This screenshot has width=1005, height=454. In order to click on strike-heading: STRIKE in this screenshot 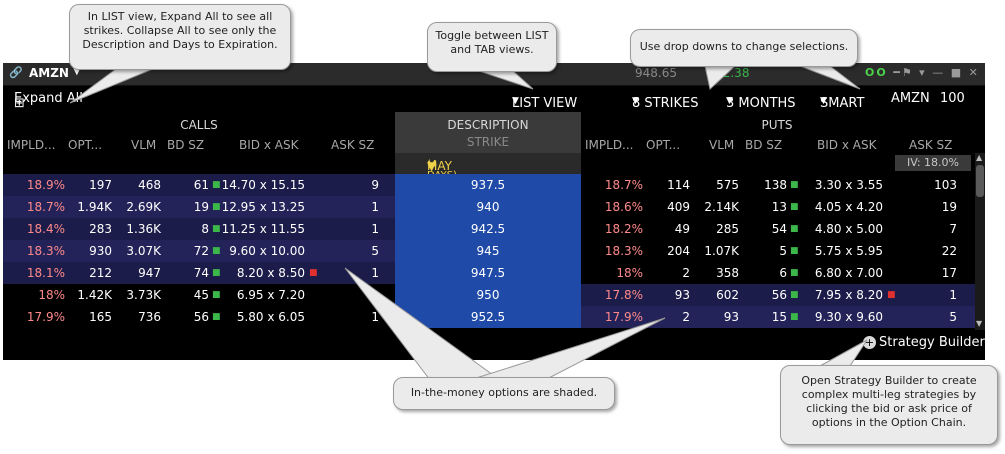, I will do `click(488, 142)`.